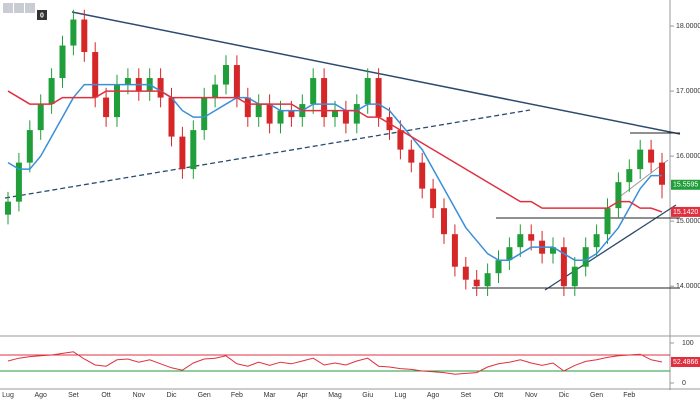 This screenshot has height=400, width=700. I want to click on x-tick-label: Mag, so click(335, 395).